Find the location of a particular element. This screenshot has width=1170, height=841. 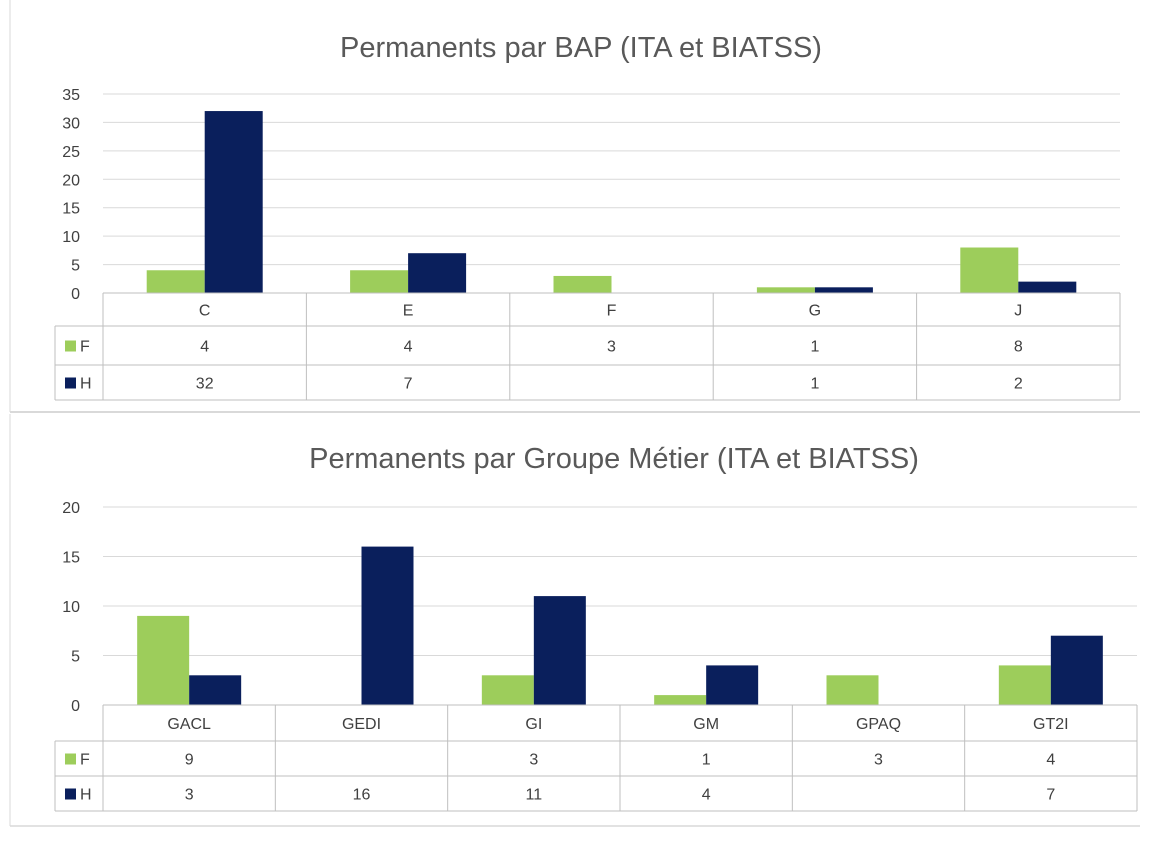

x-tick-label: GPAQ is located at coordinates (878, 724).